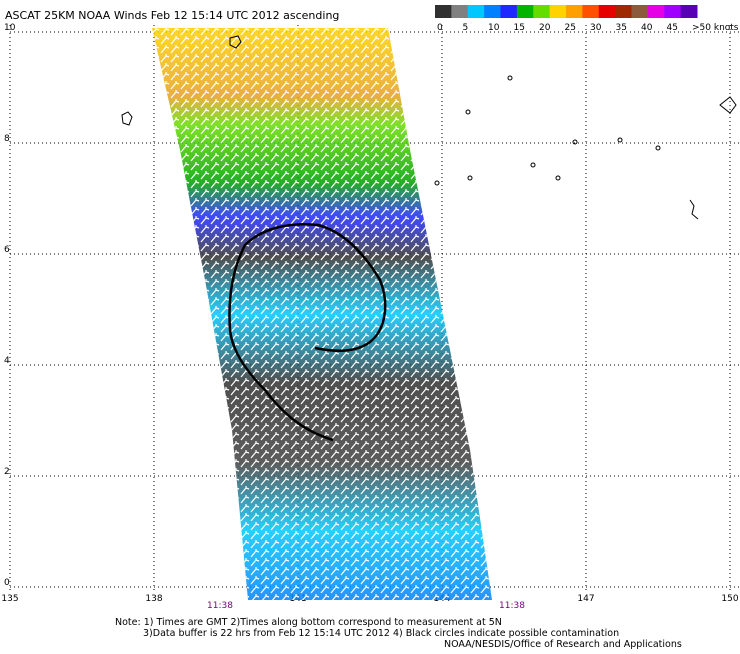 This screenshot has width=740, height=654. What do you see at coordinates (7, 361) in the screenshot?
I see `lat-label: 4` at bounding box center [7, 361].